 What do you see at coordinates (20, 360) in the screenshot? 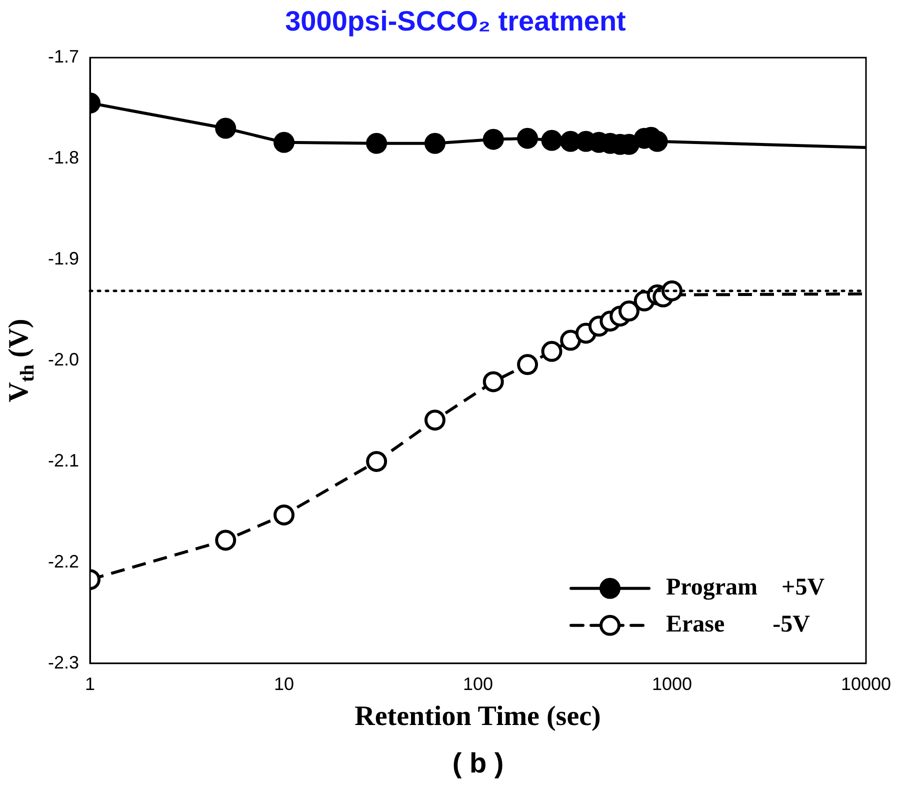
I see `y-axis-title: Vth (V)` at bounding box center [20, 360].